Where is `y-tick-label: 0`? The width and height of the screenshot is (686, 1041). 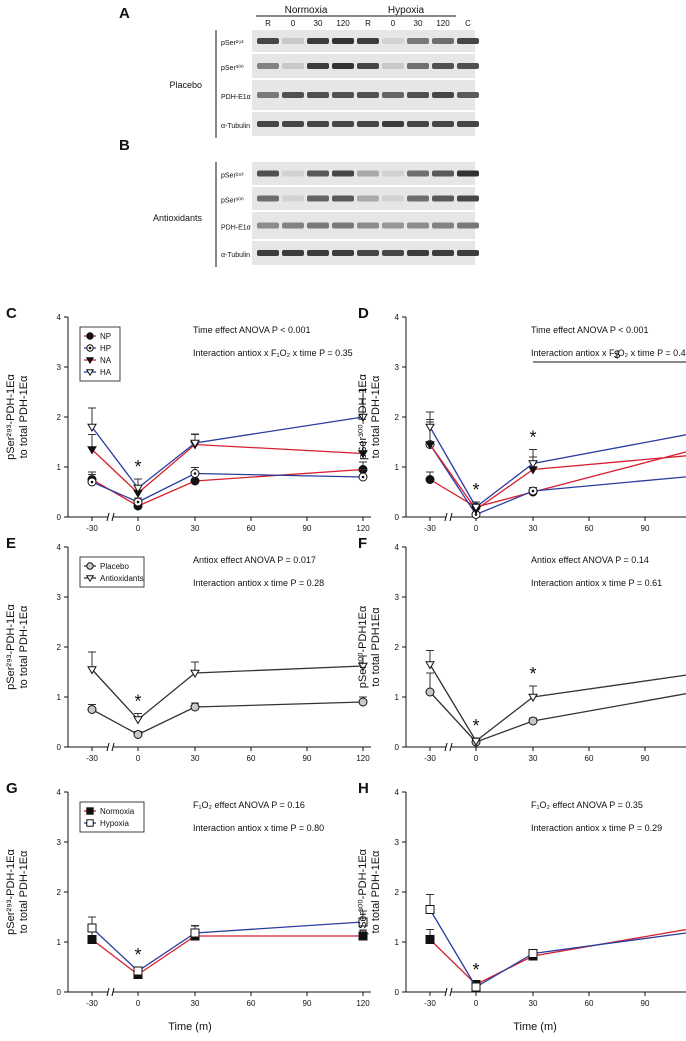 y-tick-label: 0 is located at coordinates (59, 992).